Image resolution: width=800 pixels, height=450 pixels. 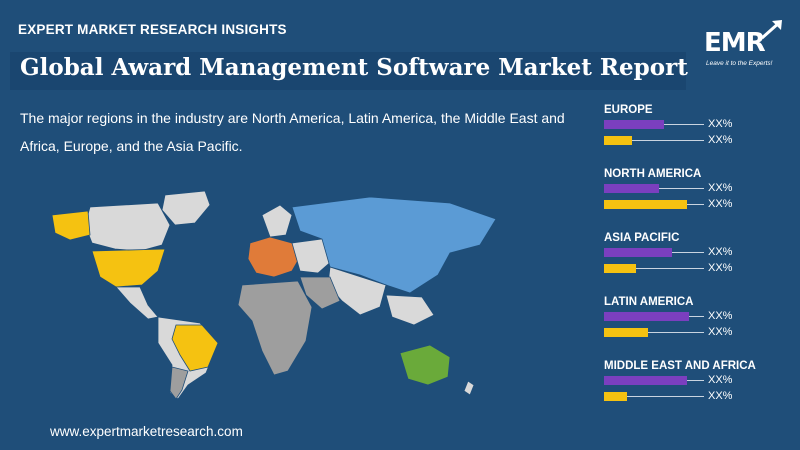 I want to click on map-southeast-asia, so click(x=410, y=310).